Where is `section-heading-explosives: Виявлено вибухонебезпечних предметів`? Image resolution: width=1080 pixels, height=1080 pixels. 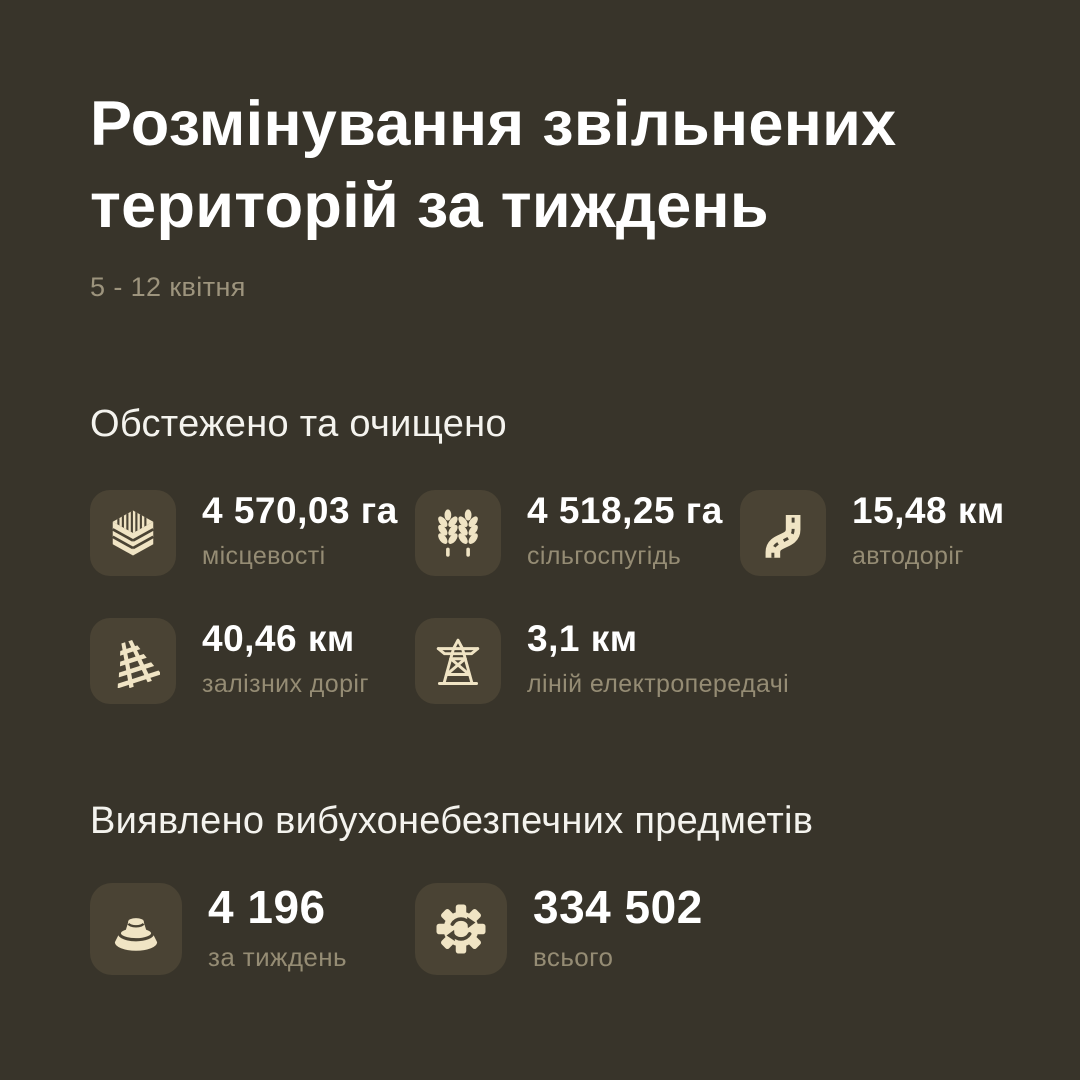 section-heading-explosives: Виявлено вибухонебезпечних предметів is located at coordinates (452, 820).